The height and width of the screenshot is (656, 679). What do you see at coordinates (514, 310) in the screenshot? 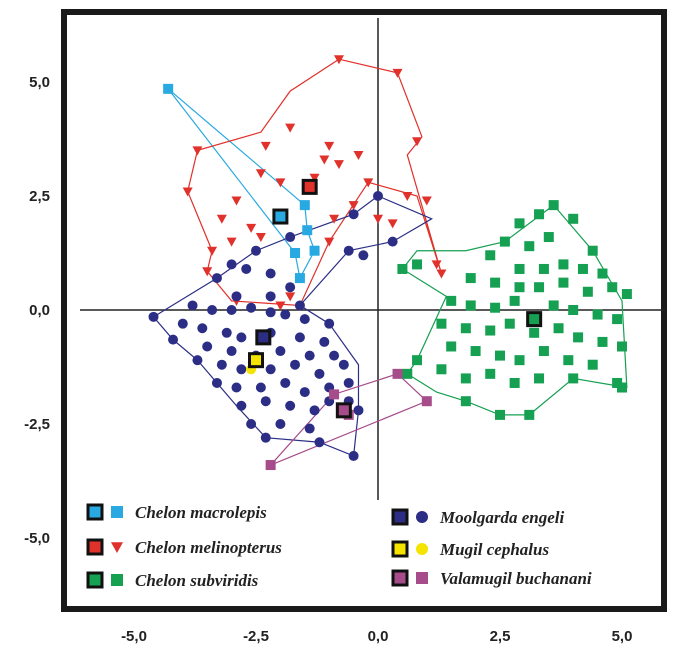
I see `chelon-subviridis-hull` at bounding box center [514, 310].